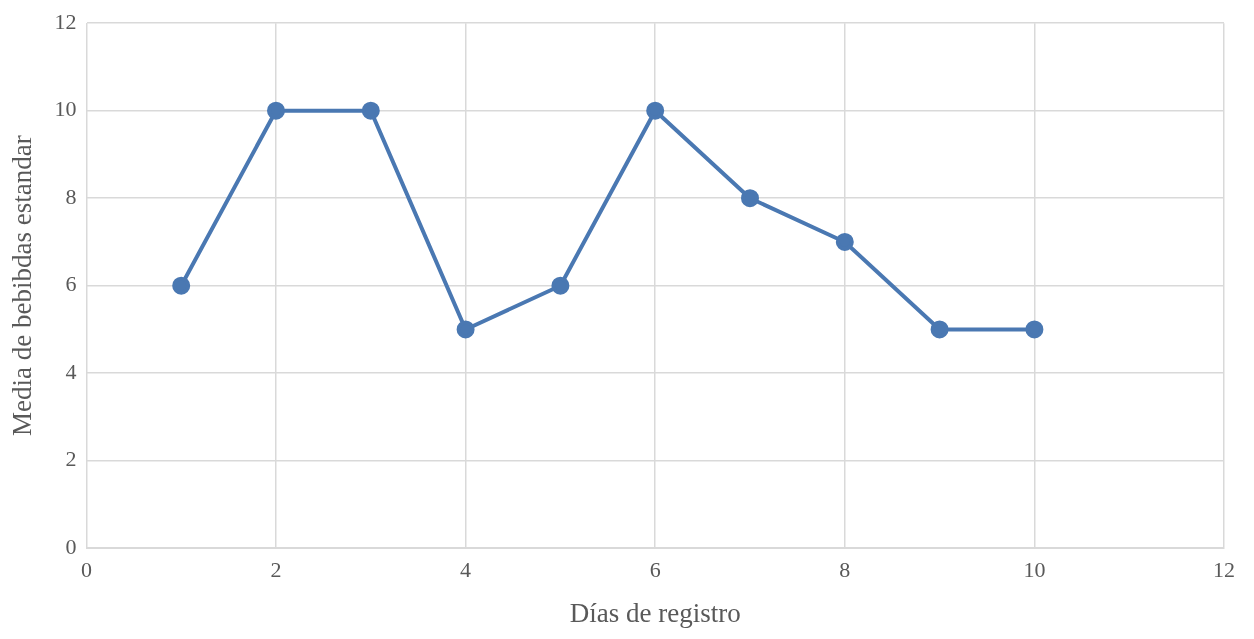  What do you see at coordinates (276, 570) in the screenshot?
I see `x-tick-label: 2` at bounding box center [276, 570].